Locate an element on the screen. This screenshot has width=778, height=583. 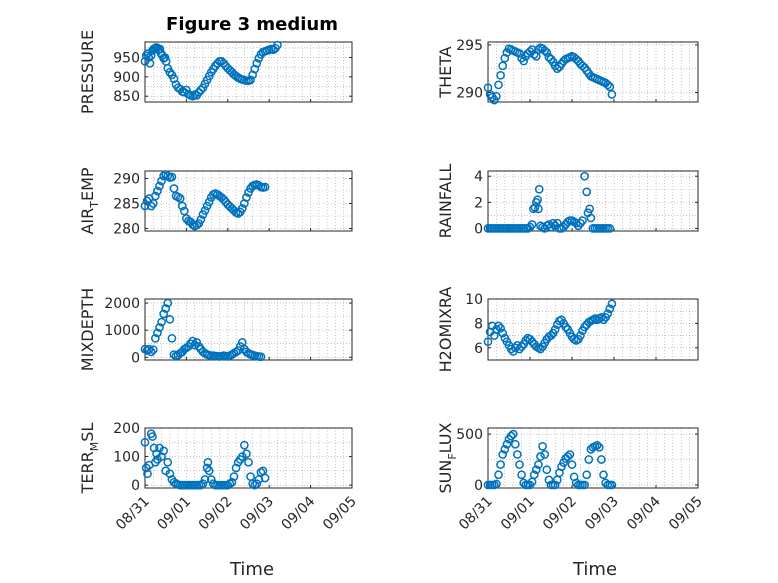
y-tick-label: 295 is located at coordinates (469, 46).